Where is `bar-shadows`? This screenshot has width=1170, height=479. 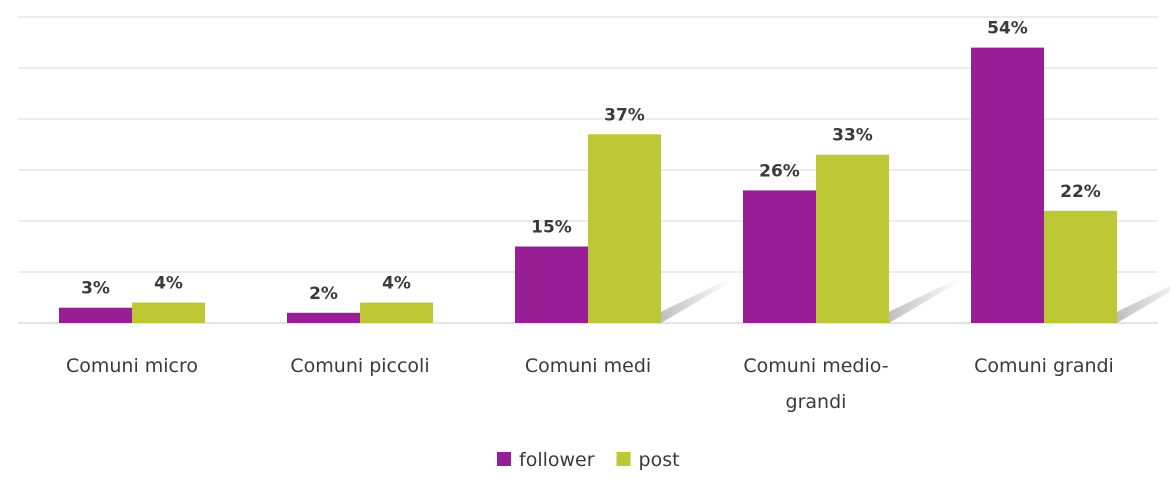 bar-shadows is located at coordinates (915, 300).